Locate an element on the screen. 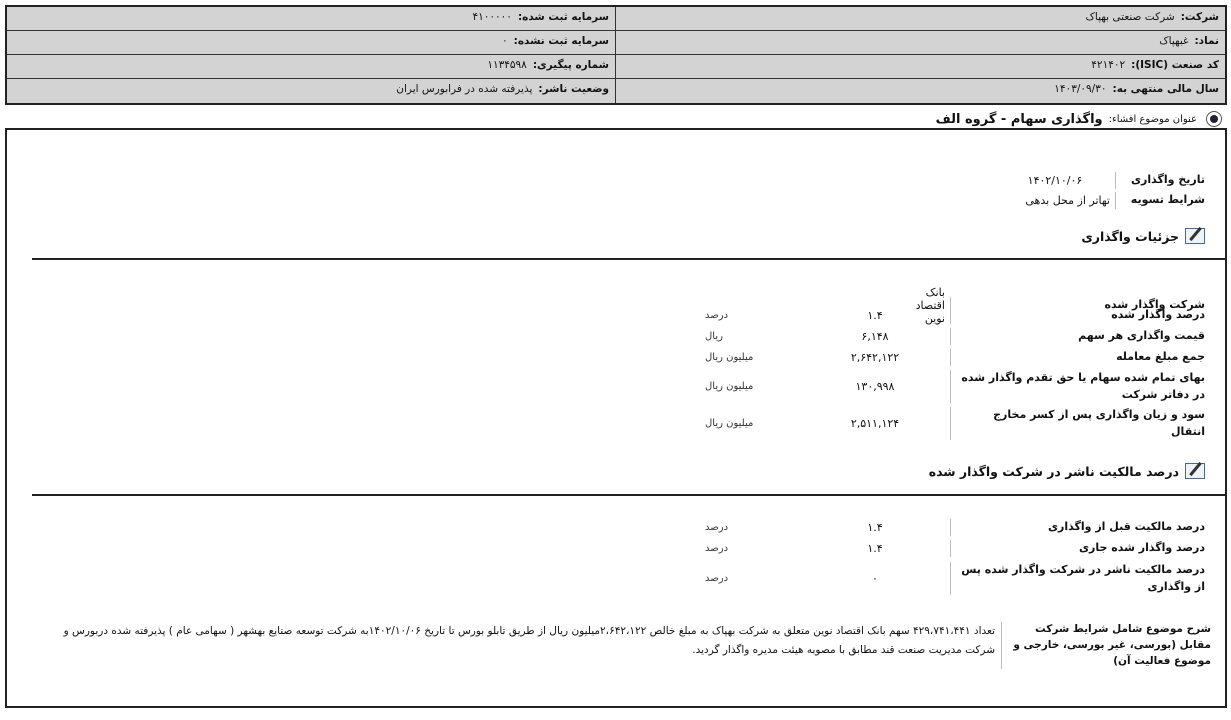 Image resolution: width=1231 pixels, height=720 pixels. header-value: ۰ is located at coordinates (505, 41).